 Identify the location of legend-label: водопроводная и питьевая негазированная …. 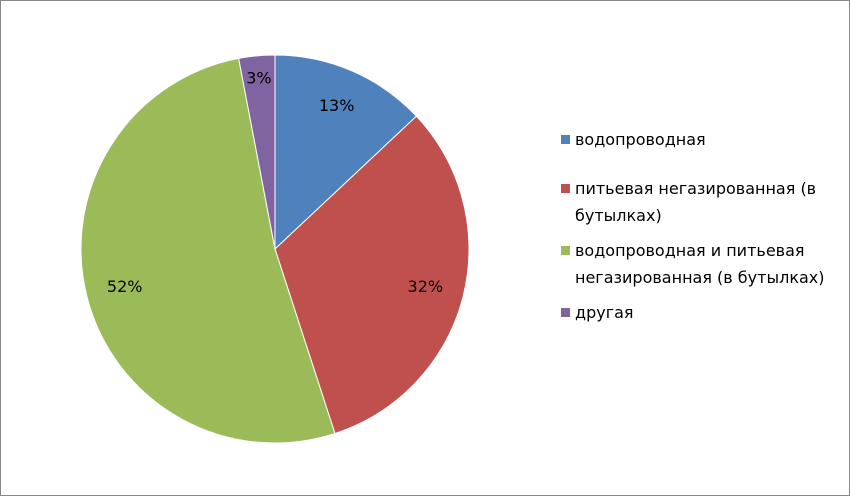
(700, 264).